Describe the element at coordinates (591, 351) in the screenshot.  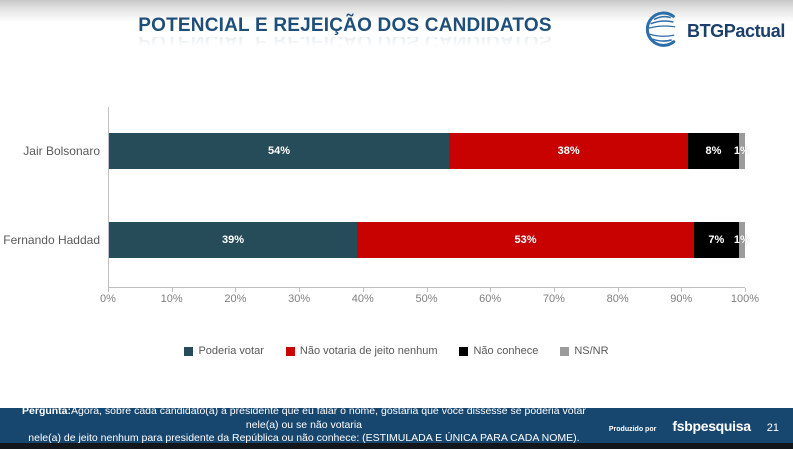
I see `legend-label: NS/NR` at that location.